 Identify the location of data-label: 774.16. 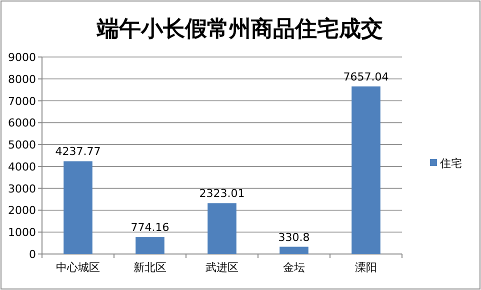
(150, 227).